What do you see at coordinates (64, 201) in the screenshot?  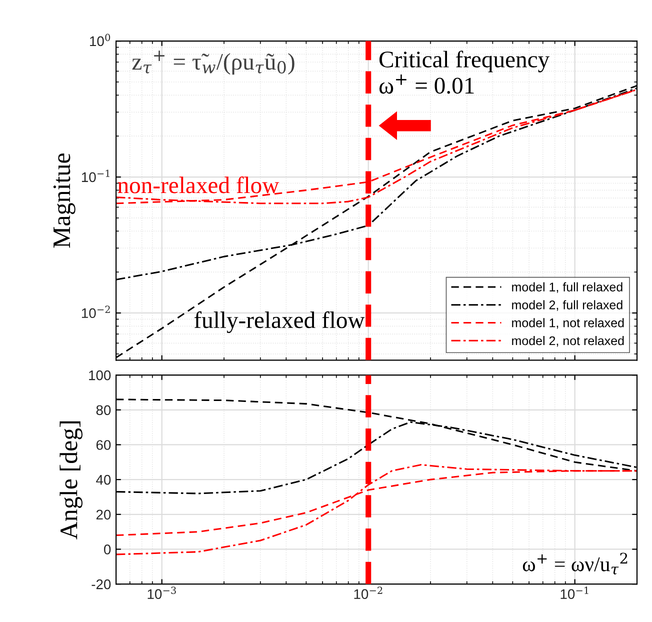 I see `y-axis-title: Magnitue` at bounding box center [64, 201].